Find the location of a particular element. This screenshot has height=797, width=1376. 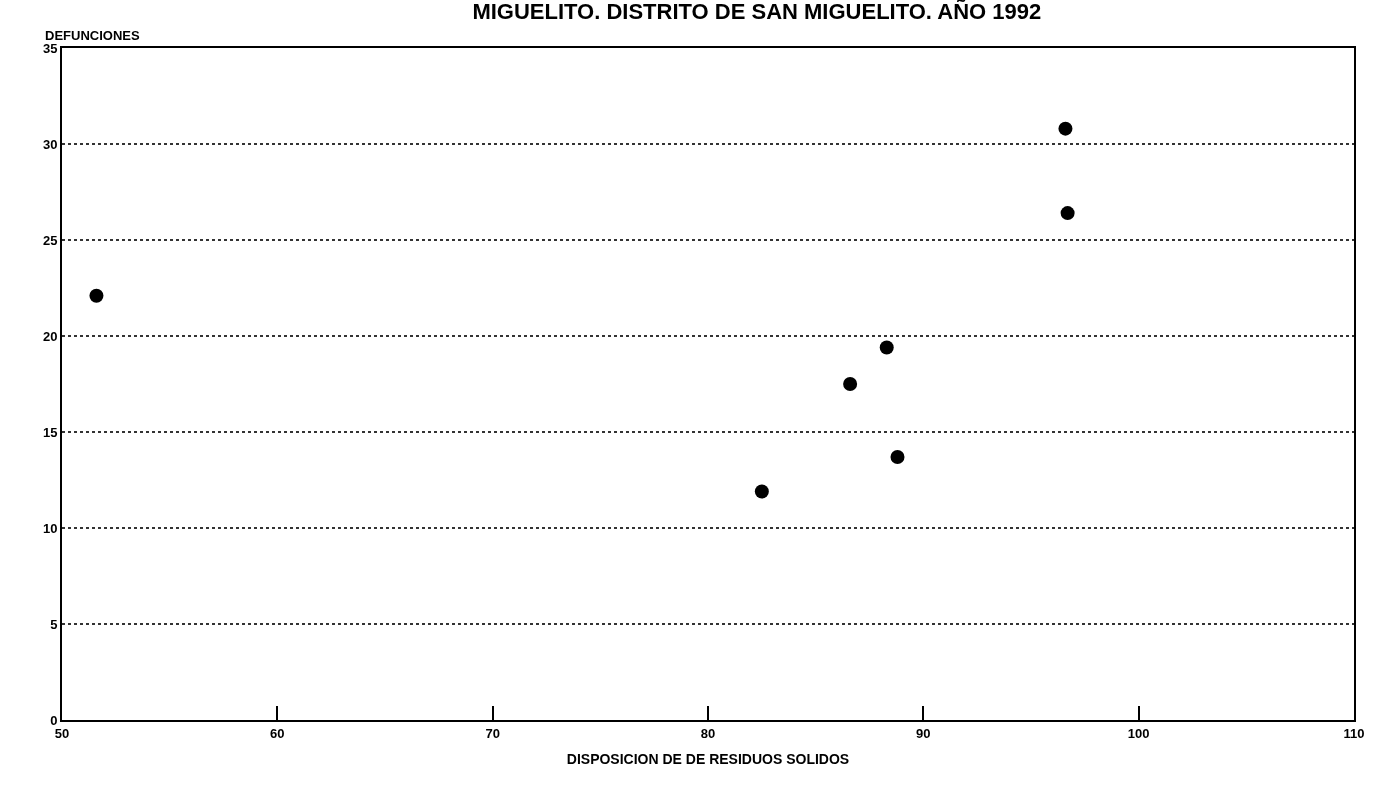

x-axis-title: DISPOSICION DE DE RESIDUOS SOLIDOS is located at coordinates (708, 759).